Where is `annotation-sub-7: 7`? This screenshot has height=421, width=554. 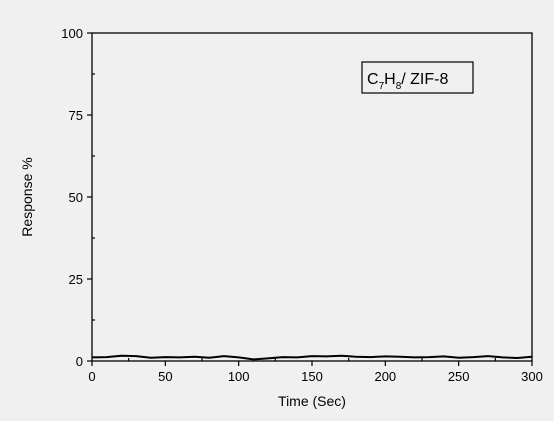
annotation-sub-7: 7 is located at coordinates (382, 86).